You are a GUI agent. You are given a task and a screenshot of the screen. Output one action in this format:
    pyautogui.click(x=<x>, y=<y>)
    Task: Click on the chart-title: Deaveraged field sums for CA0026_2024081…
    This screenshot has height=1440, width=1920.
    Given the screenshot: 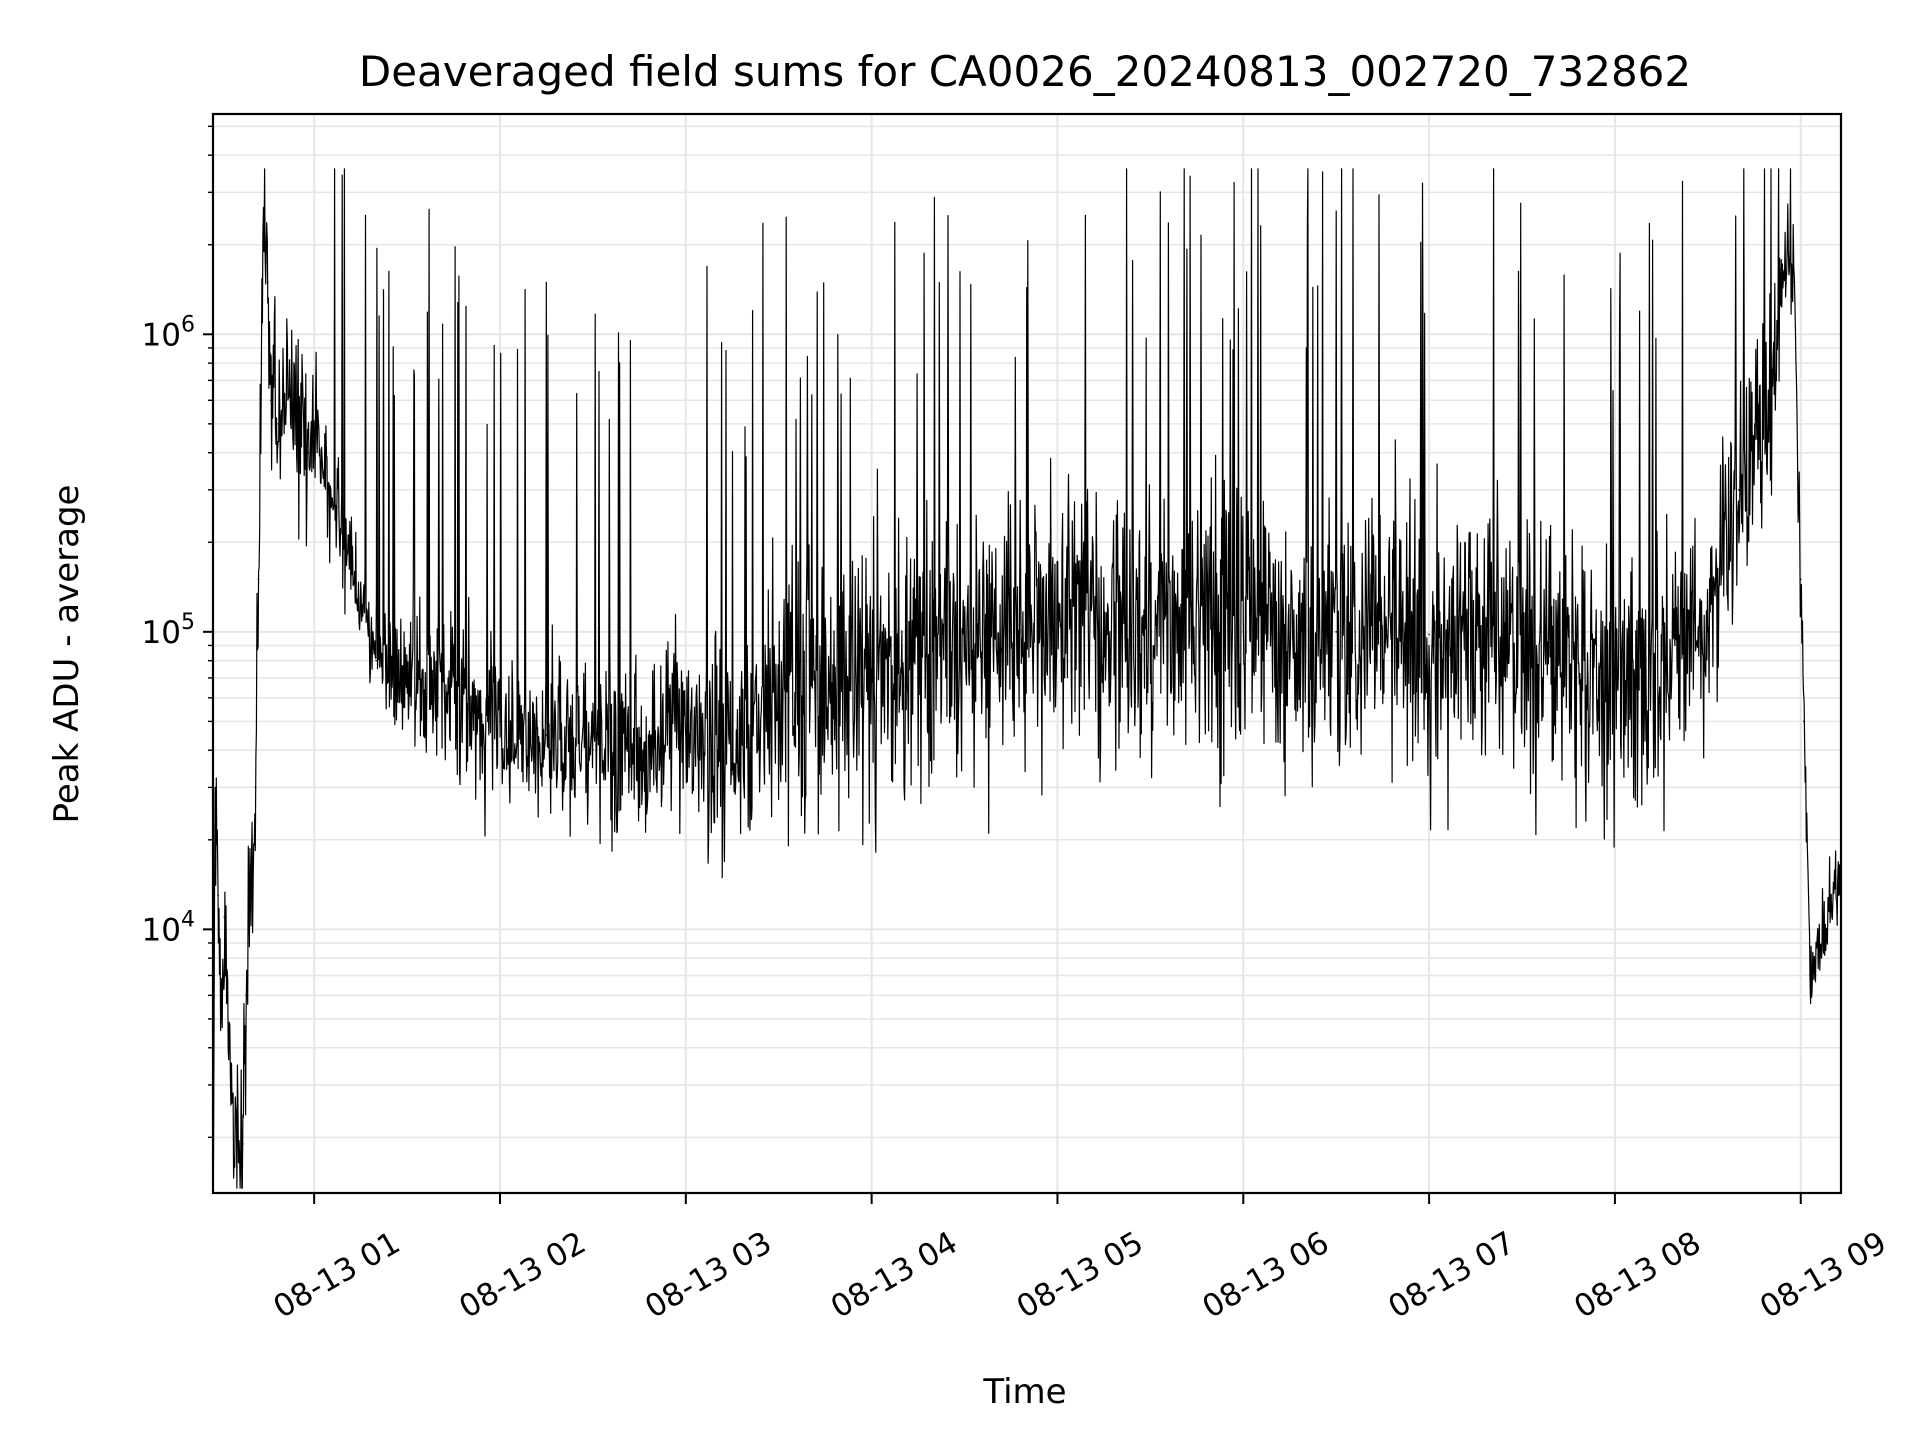 What is the action you would take?
    pyautogui.click(x=1025, y=71)
    